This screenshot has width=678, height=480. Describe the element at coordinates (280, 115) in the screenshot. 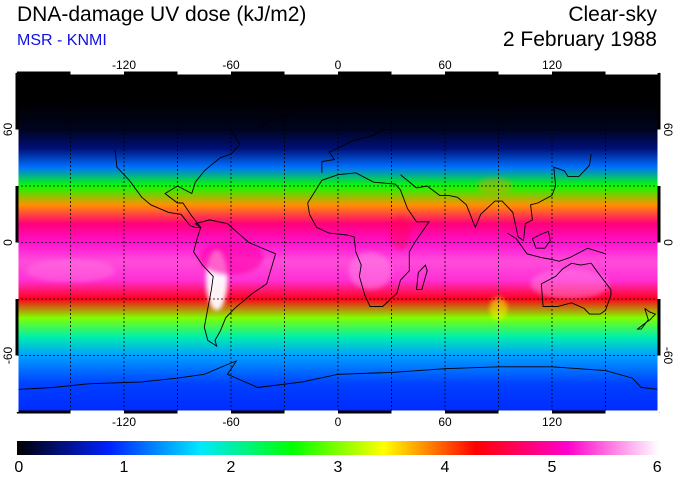

I see `greenland-coast` at that location.